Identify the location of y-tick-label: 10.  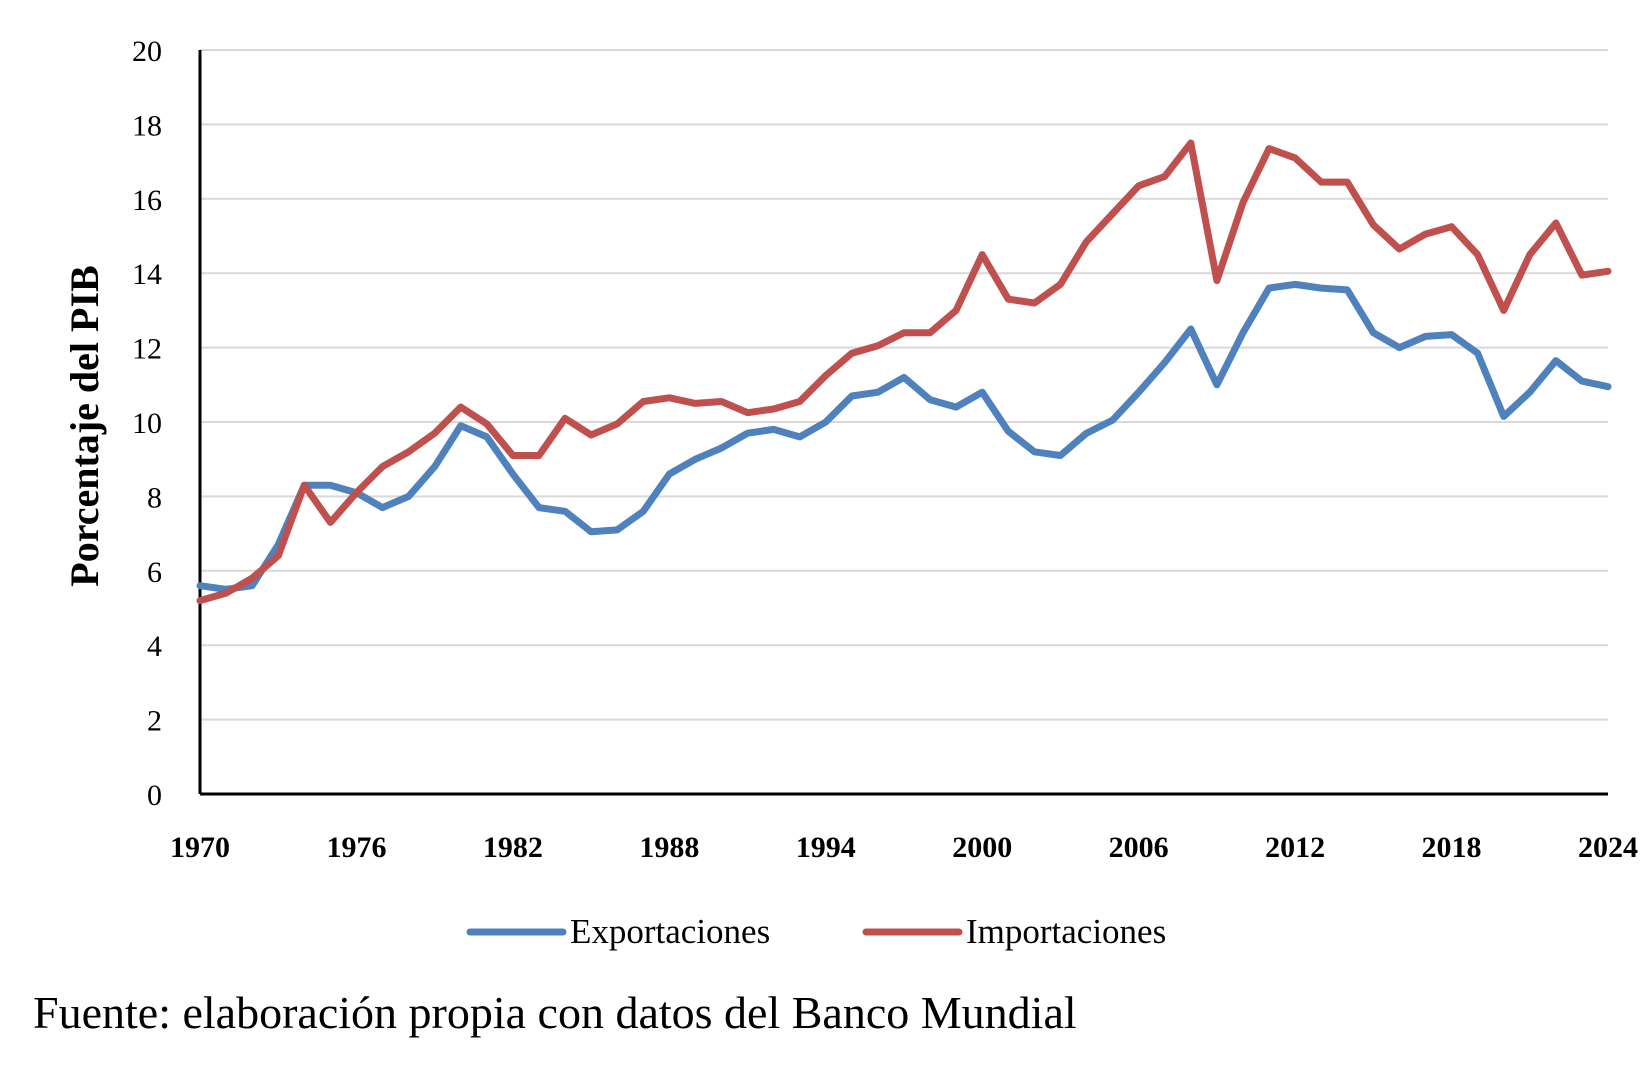
(147, 423).